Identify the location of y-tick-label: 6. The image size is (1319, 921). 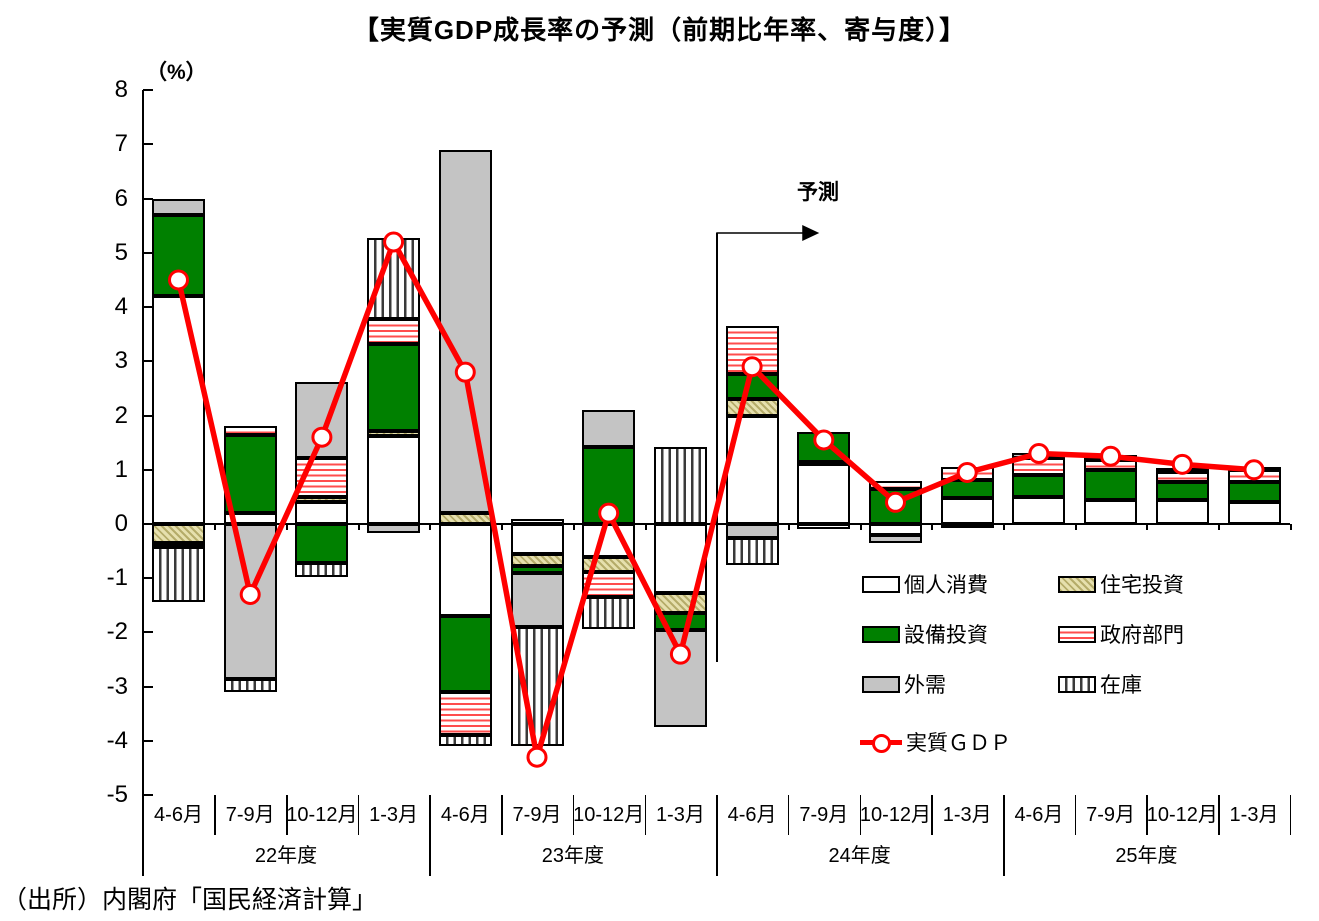
(121, 198).